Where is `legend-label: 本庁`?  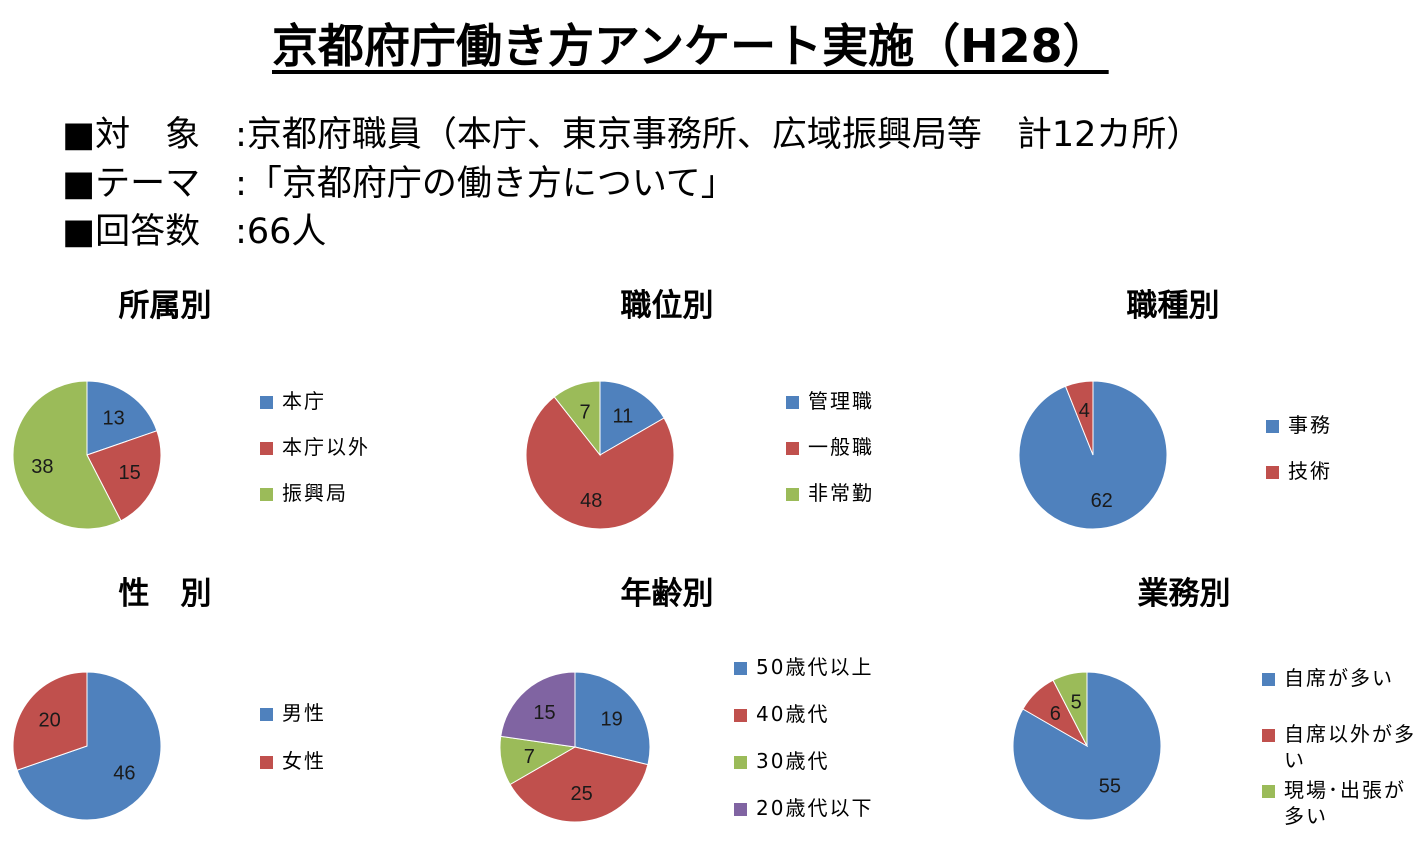 legend-label: 本庁 is located at coordinates (304, 401).